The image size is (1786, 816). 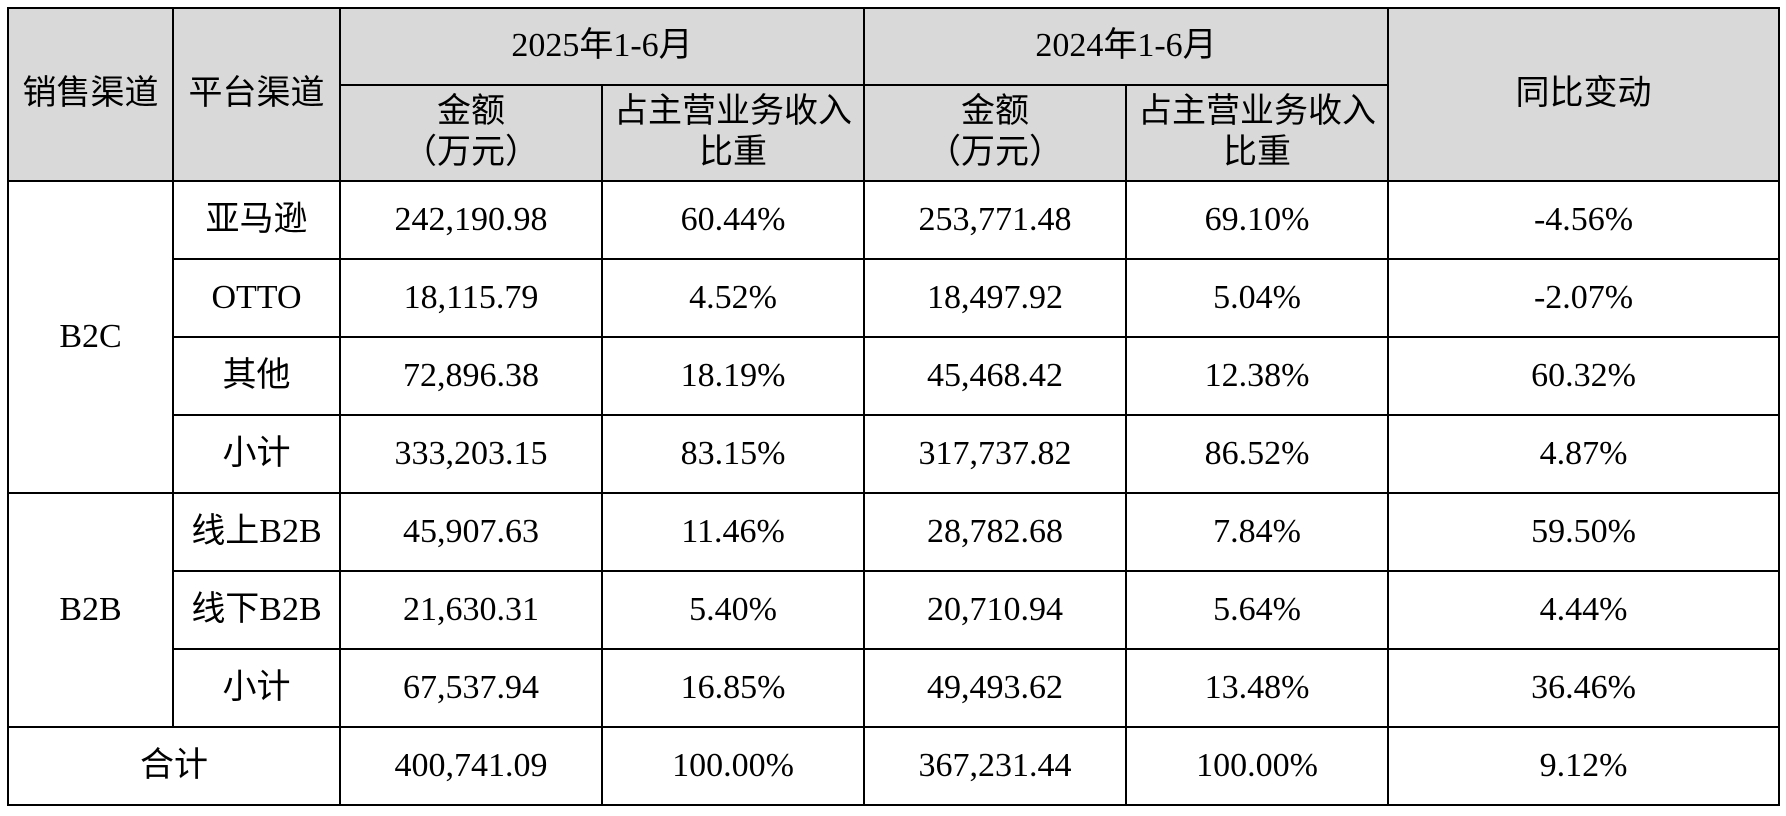 I want to click on amount-2024-cell: 28,782.68, so click(x=995, y=532).